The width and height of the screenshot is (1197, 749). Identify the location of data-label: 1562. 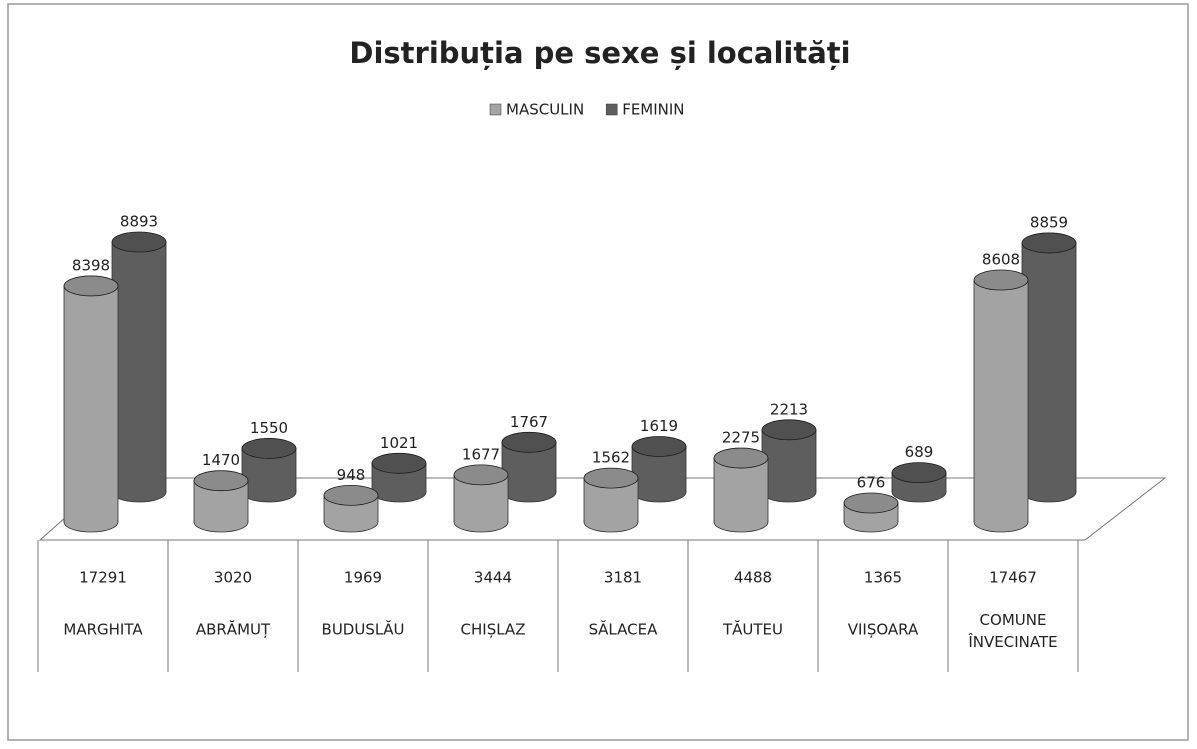
(611, 458).